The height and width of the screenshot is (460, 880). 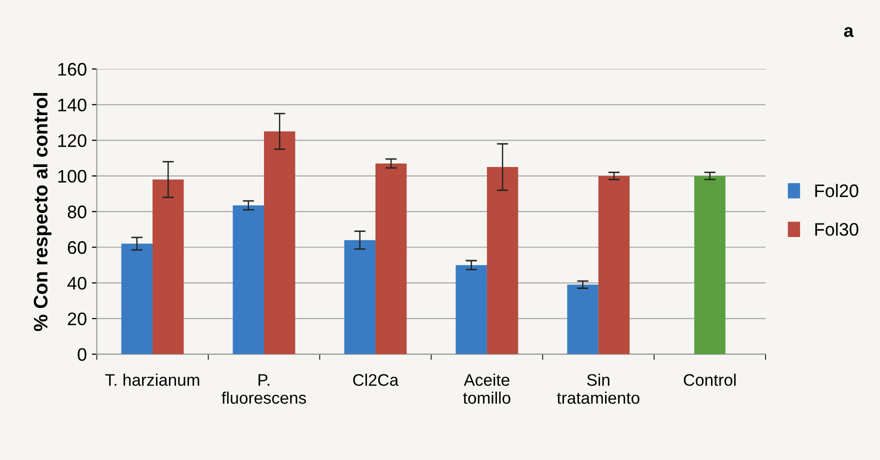 I want to click on x-tick-label: Control, so click(x=710, y=380).